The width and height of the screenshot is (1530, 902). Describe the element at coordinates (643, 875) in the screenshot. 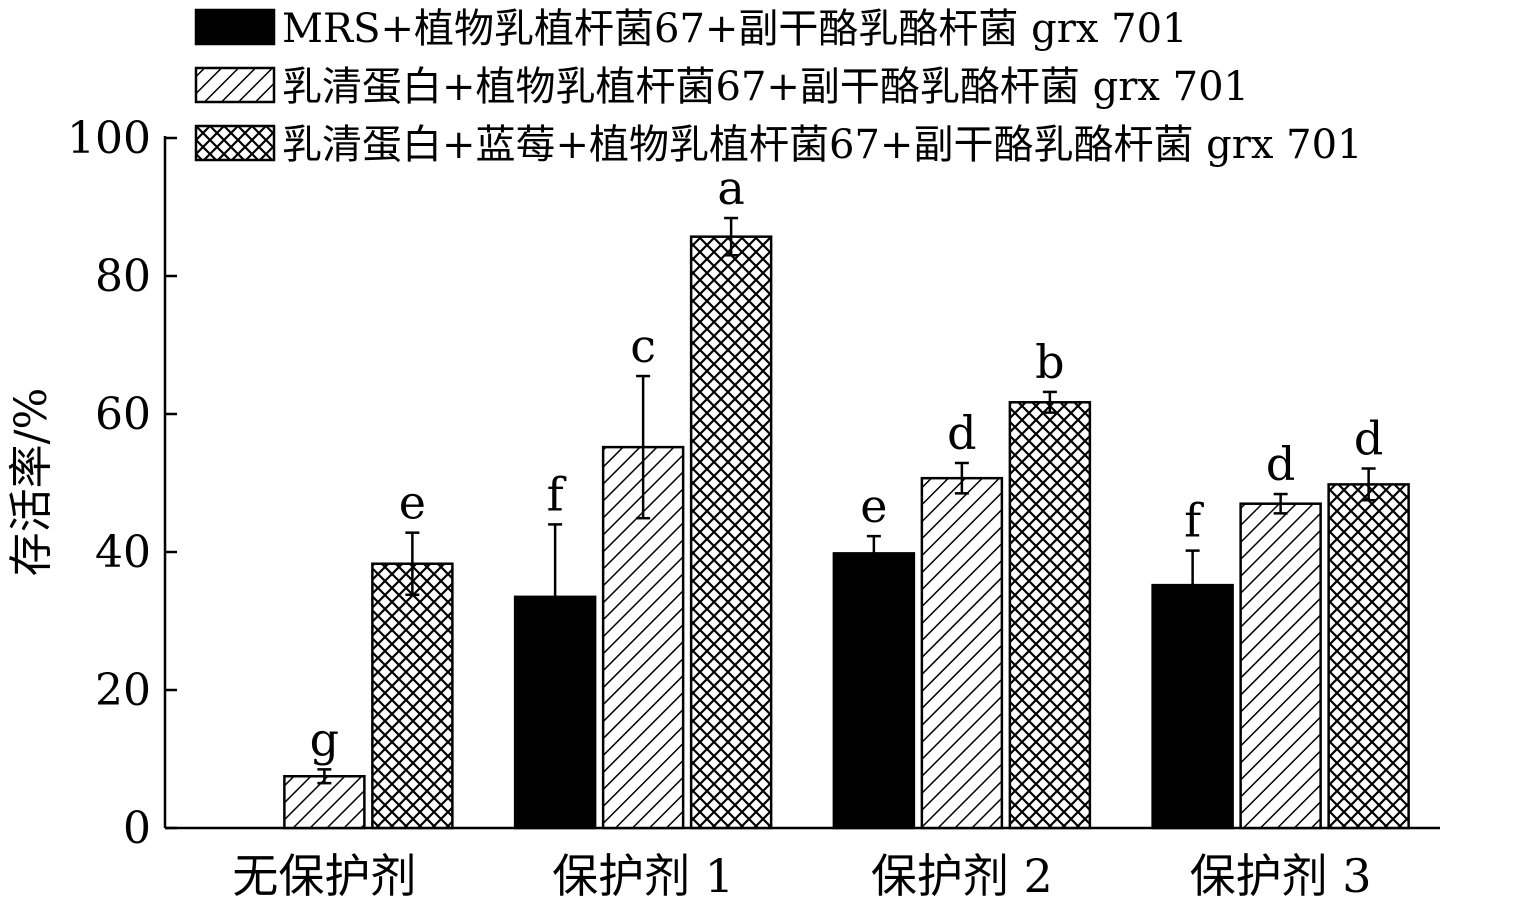

I see `x-tick-label: 保护剂 1` at that location.